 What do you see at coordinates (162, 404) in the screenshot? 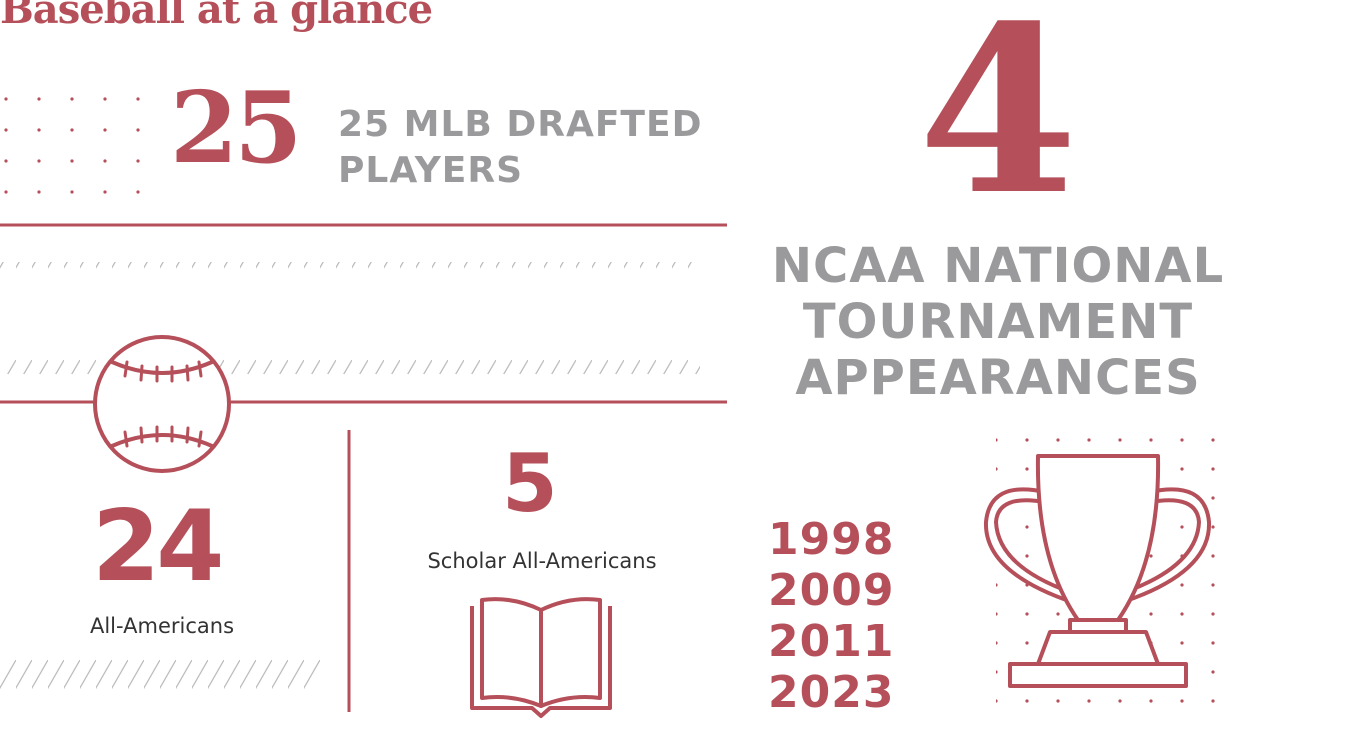
I see `baseball-icon` at bounding box center [162, 404].